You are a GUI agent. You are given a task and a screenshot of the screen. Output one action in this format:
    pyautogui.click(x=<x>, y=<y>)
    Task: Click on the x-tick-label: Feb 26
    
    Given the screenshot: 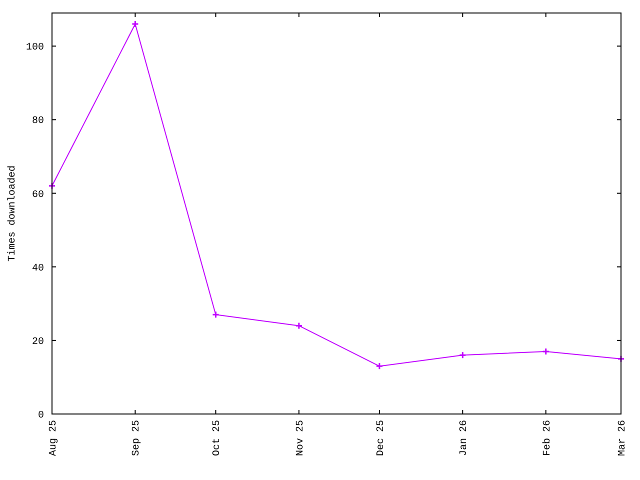 What is the action you would take?
    pyautogui.click(x=547, y=438)
    